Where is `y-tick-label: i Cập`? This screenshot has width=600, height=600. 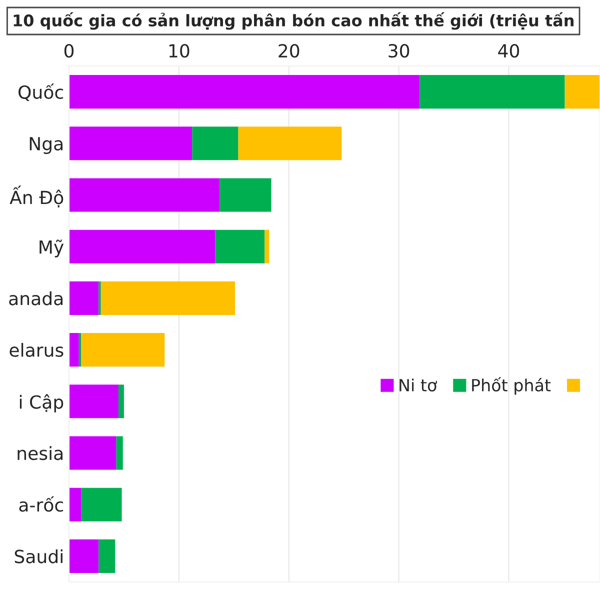 y-tick-label: i Cập is located at coordinates (42, 403).